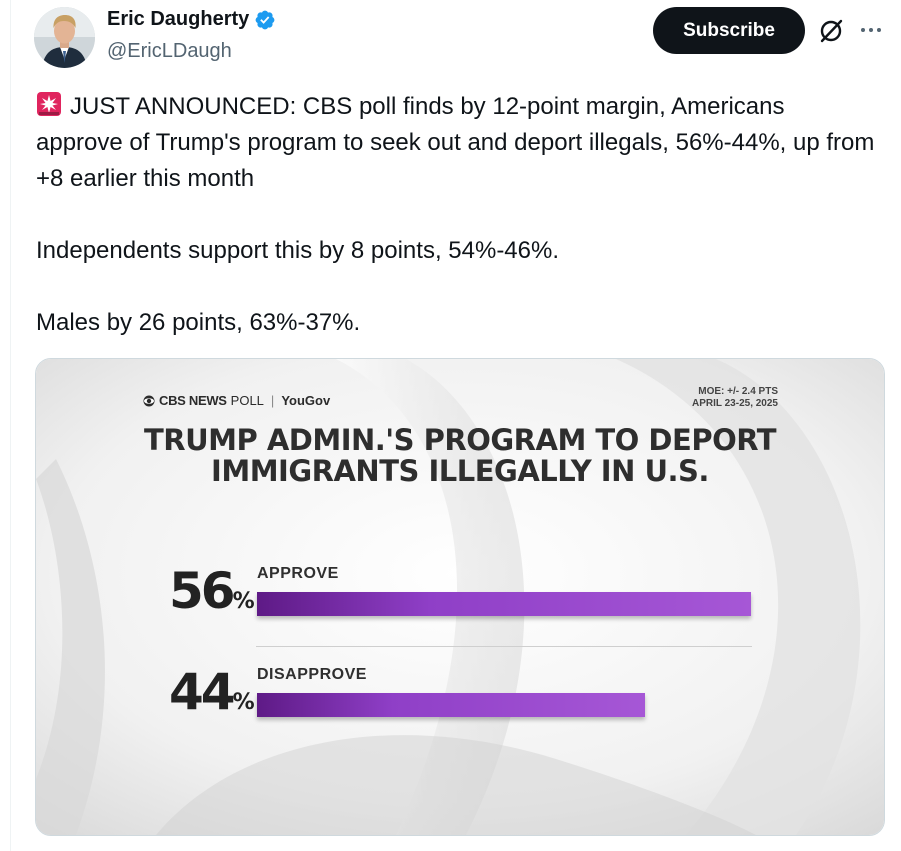 Image resolution: width=901 pixels, height=851 pixels. Describe the element at coordinates (735, 403) in the screenshot. I see `poll-dates: APRIL 23-25, 2025` at that location.